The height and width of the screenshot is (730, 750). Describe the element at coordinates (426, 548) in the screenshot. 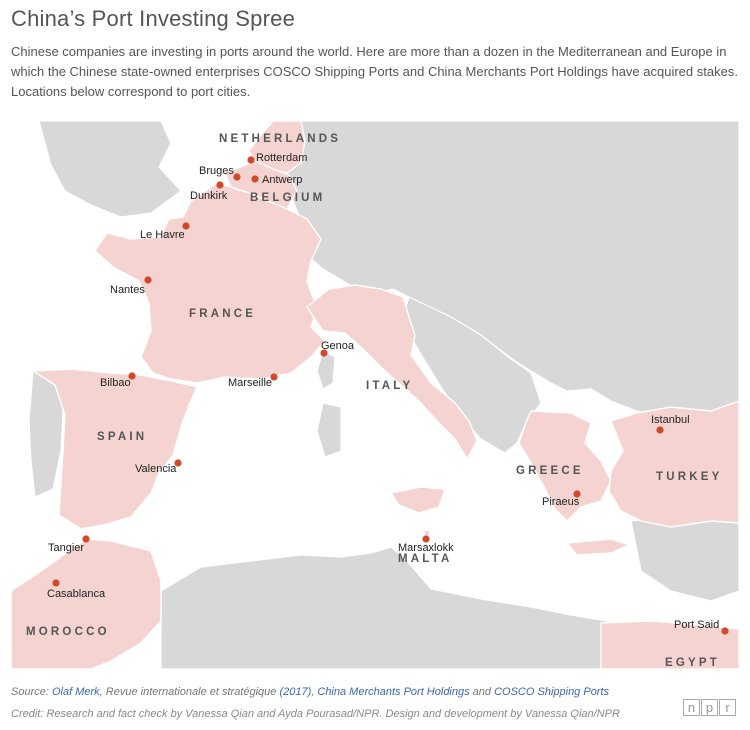

I see `port-label: Marsaxlokk` at that location.